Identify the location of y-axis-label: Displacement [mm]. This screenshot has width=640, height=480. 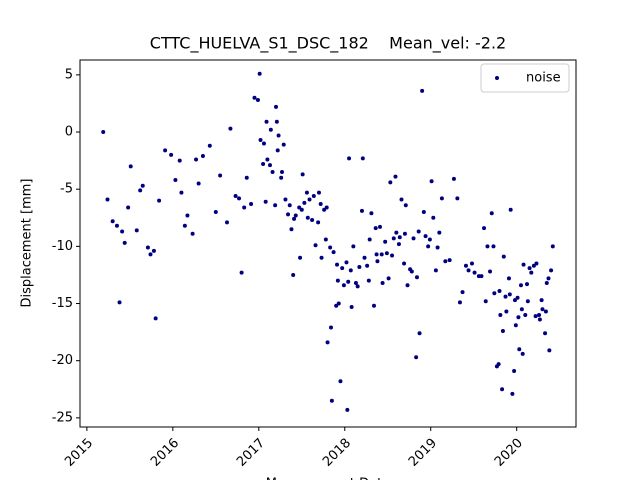
(27, 243).